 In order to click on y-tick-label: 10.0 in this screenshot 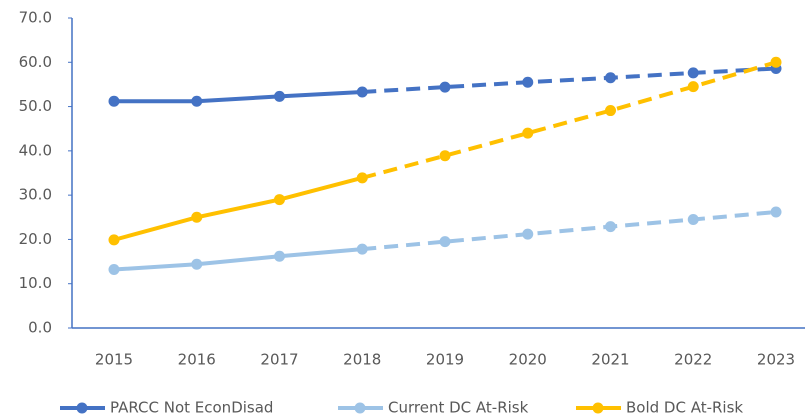, I will do `click(35, 283)`.